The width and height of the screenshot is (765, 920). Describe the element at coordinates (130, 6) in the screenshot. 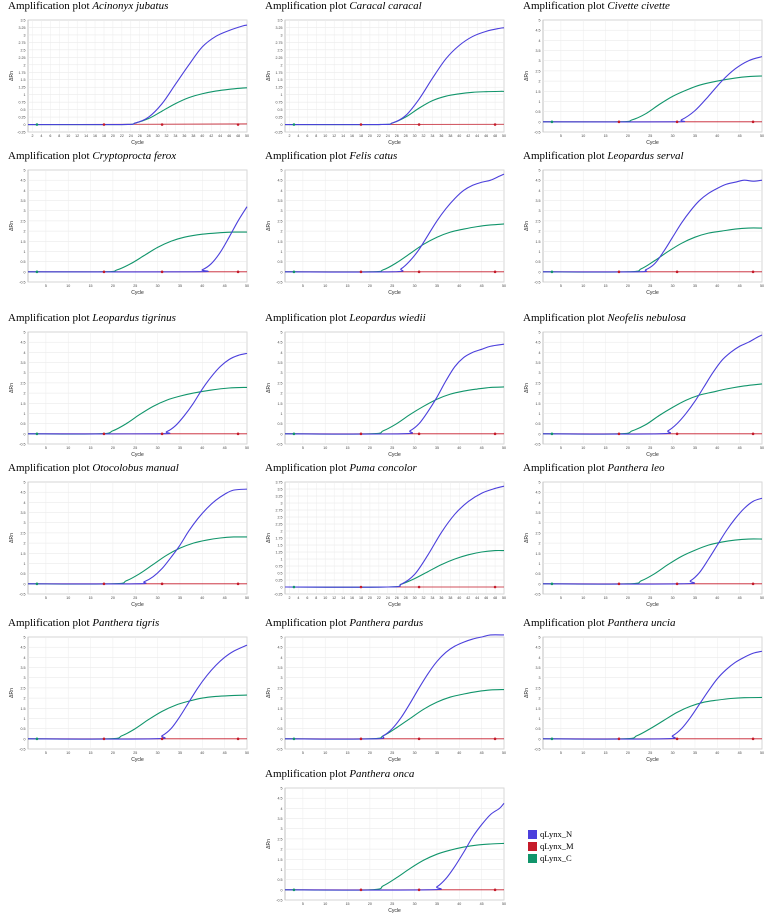

I see `panel-title-species: Acinonyx jubatus` at that location.